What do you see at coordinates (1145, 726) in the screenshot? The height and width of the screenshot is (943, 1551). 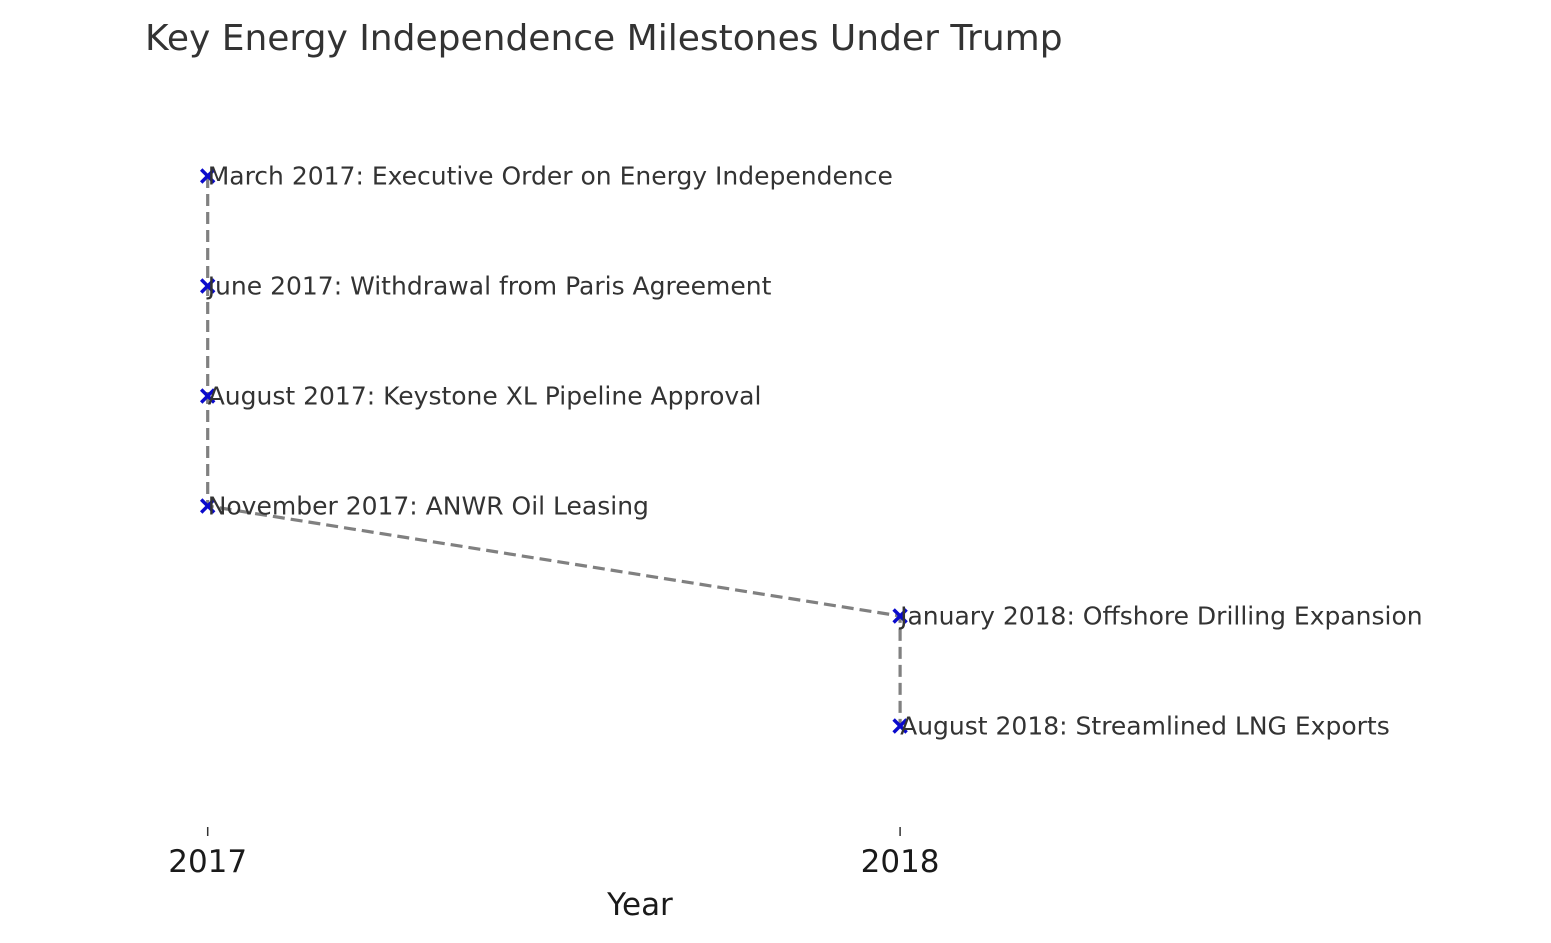 I see `event-label-6: August 2018: Streamlined LNG Exports` at bounding box center [1145, 726].